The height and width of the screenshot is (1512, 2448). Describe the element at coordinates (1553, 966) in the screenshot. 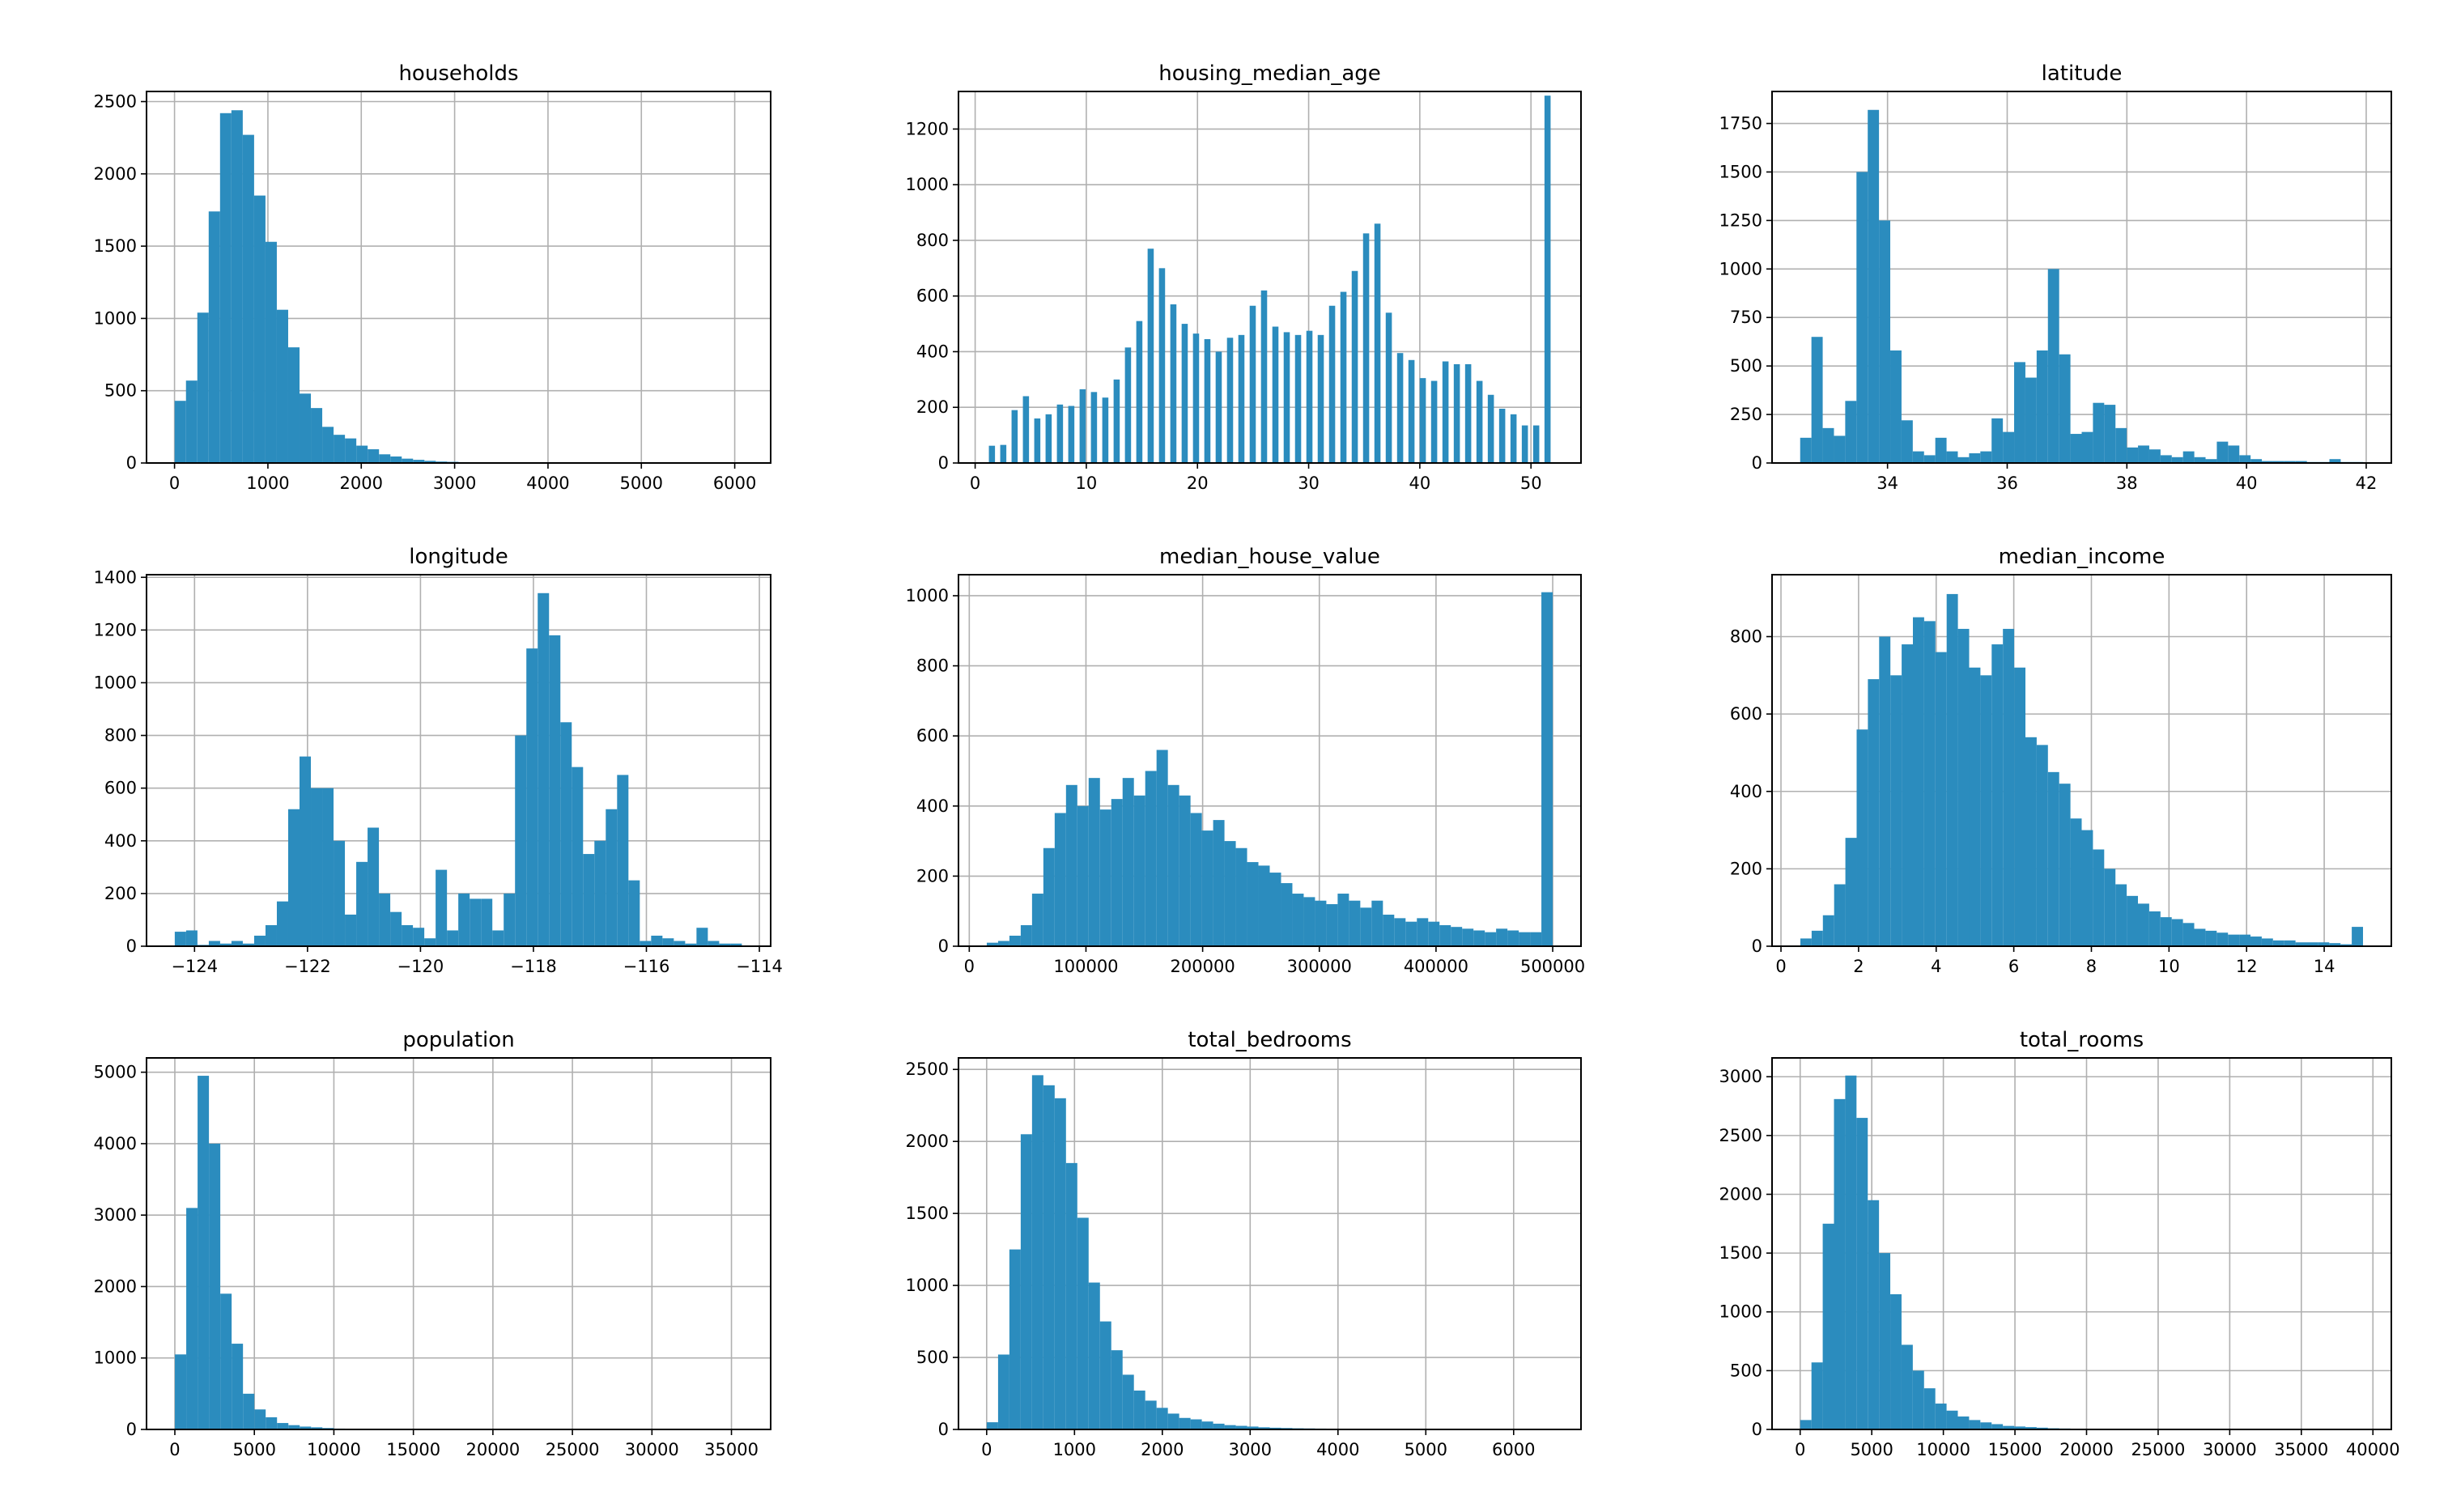

I see `x-tick-label: 500000` at that location.